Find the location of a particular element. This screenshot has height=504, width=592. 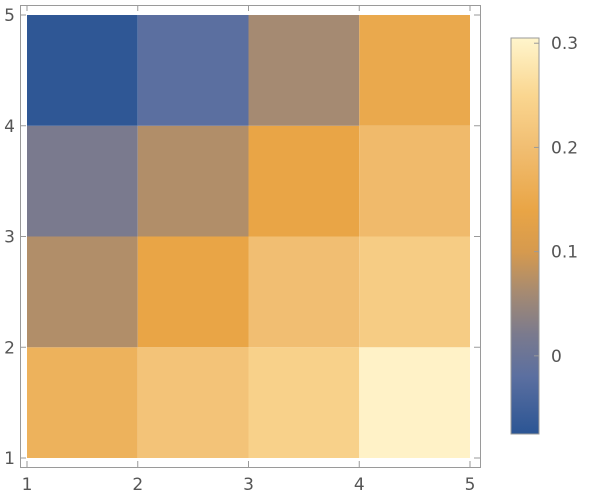

heatmap-cell-r3-c1 is located at coordinates (82, 181).